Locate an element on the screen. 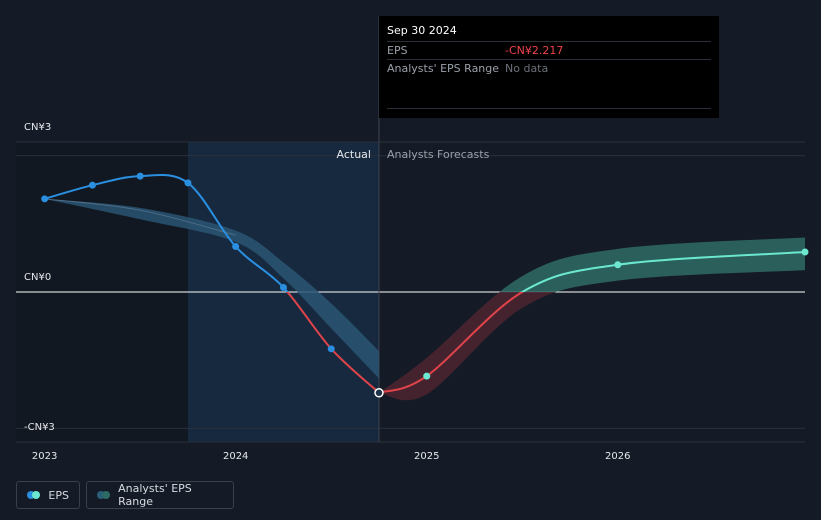 The height and width of the screenshot is (520, 821). tooltip-divider is located at coordinates (549, 108).